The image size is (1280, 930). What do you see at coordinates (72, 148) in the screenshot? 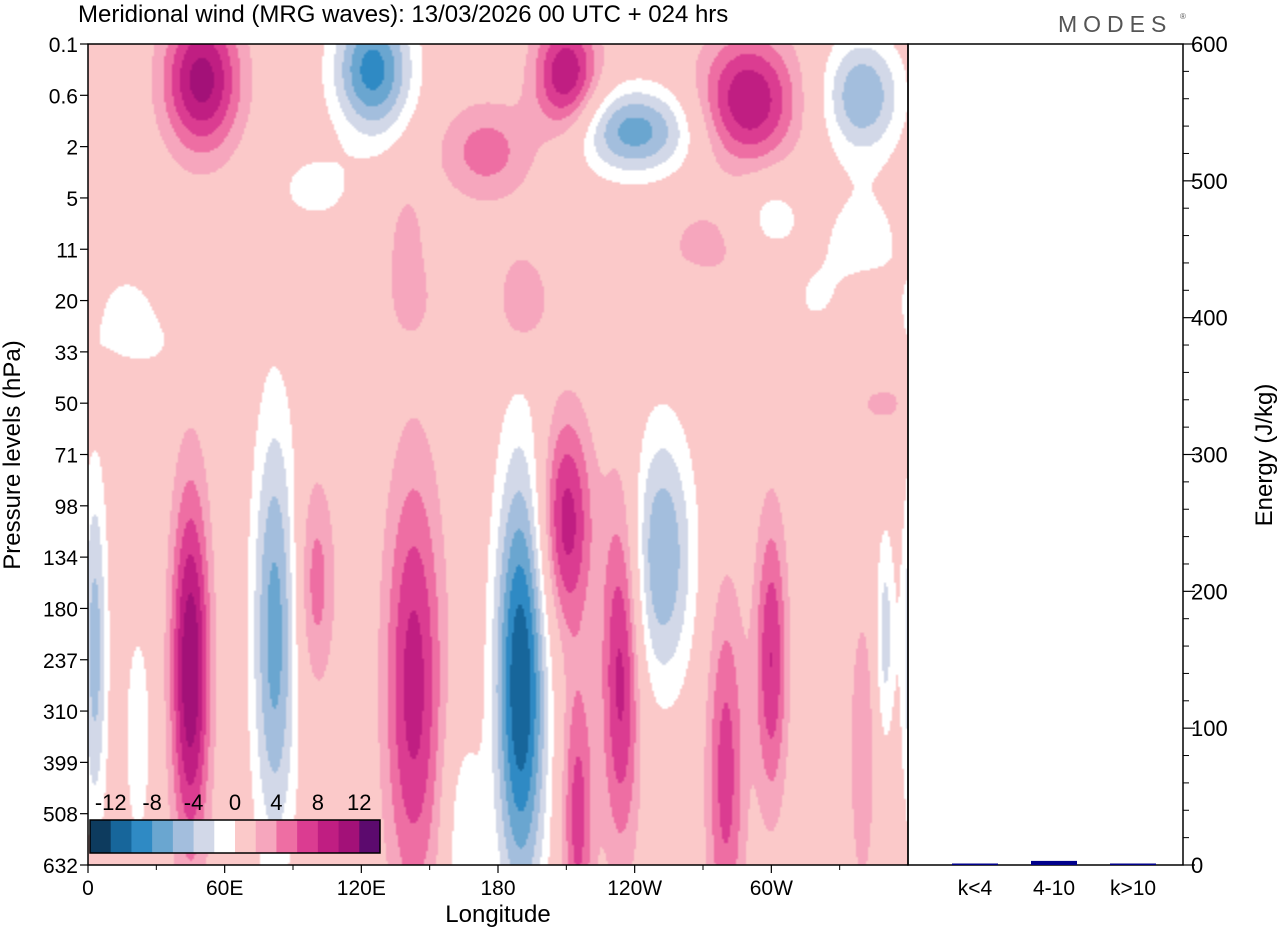
I see `y-tick-label: 2` at bounding box center [72, 148].